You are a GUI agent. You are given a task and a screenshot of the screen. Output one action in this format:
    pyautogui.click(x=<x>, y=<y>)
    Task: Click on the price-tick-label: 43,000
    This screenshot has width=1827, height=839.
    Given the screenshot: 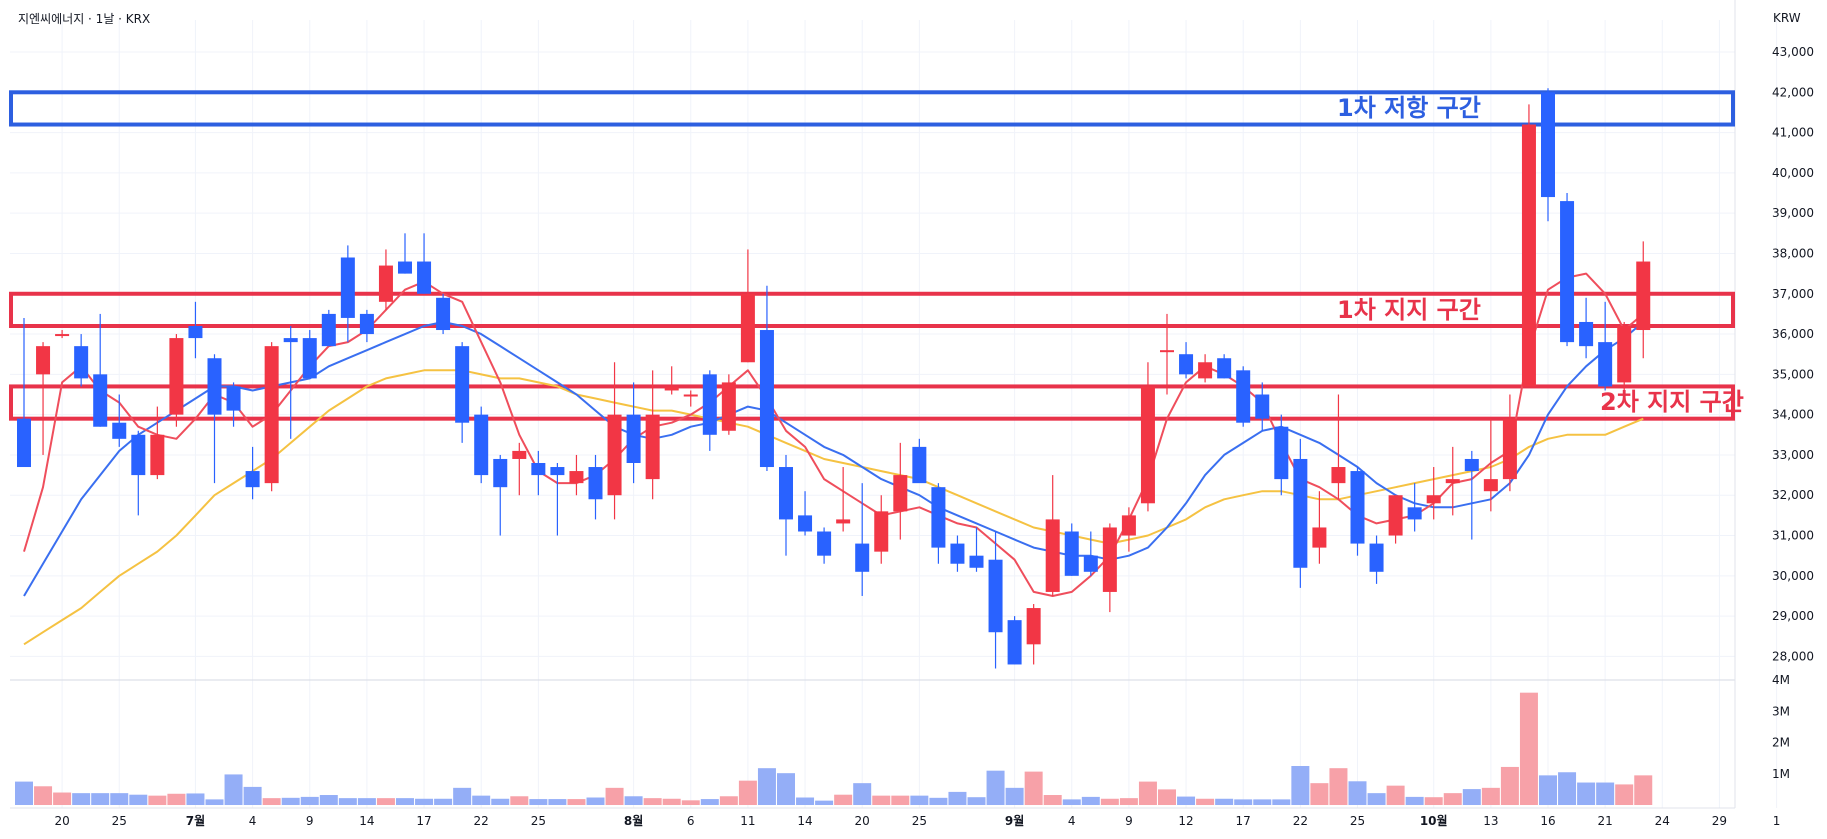 What is the action you would take?
    pyautogui.click(x=1793, y=52)
    